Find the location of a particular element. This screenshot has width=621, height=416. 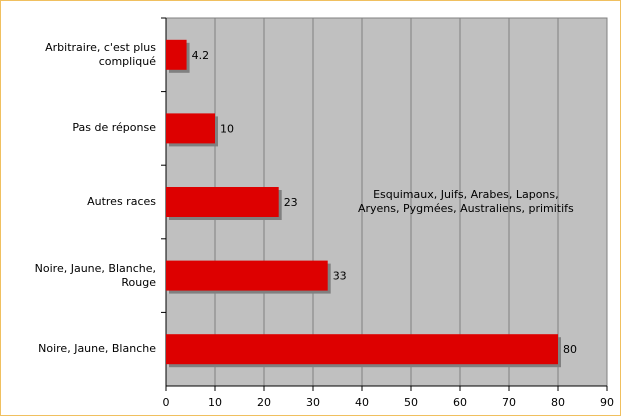

value-label: 33 is located at coordinates (340, 276).